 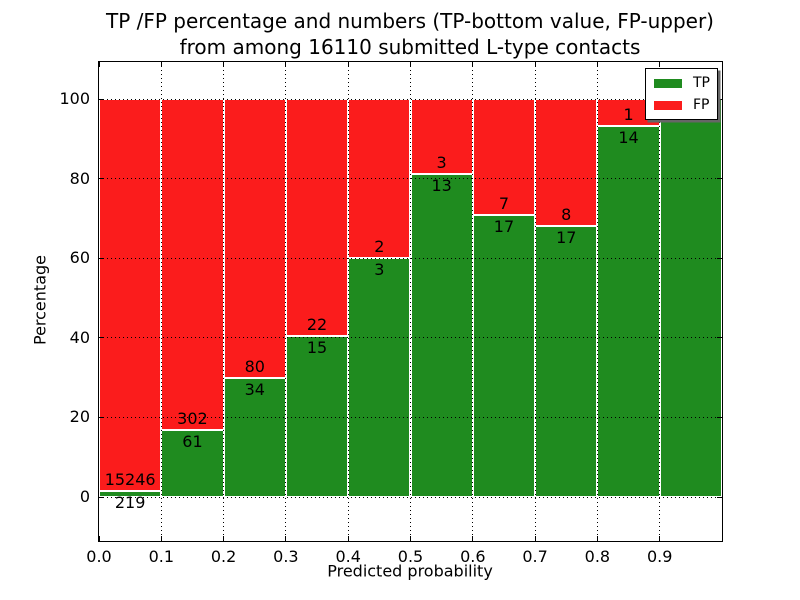 I want to click on bar-count-label-tp: 3, so click(x=379, y=270).